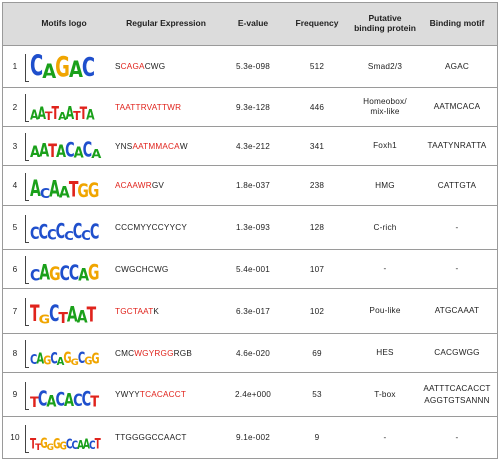 The height and width of the screenshot is (461, 500). What do you see at coordinates (127, 394) in the screenshot?
I see `regex-prefix: YWYY` at bounding box center [127, 394].